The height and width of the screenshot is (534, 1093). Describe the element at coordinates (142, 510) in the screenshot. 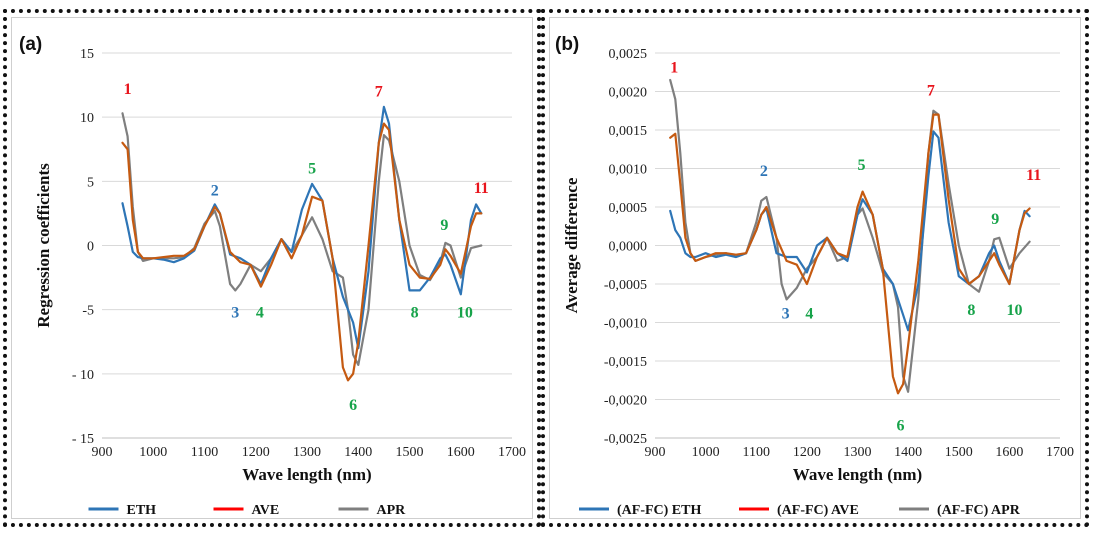

I see `legend-label: ETH` at that location.